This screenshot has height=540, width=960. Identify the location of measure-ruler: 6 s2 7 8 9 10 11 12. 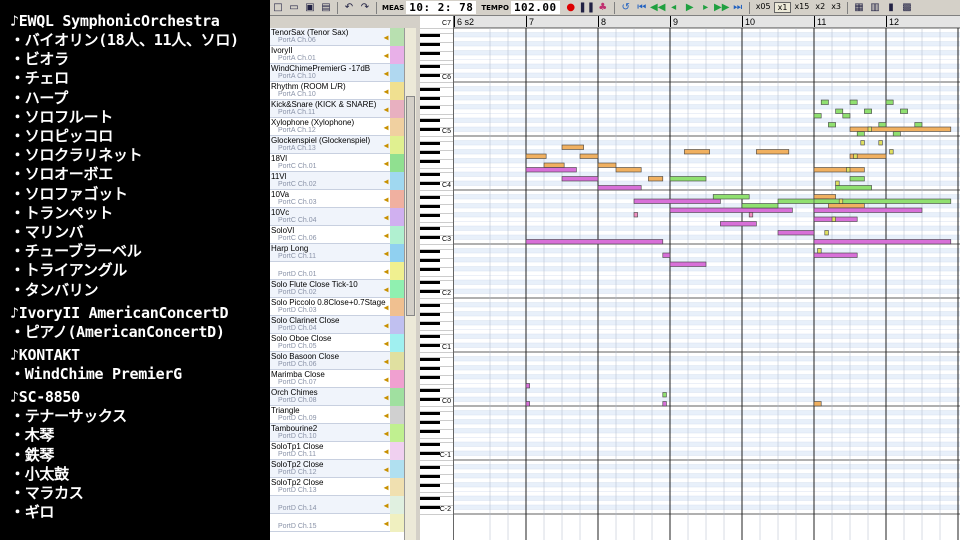
(707, 22).